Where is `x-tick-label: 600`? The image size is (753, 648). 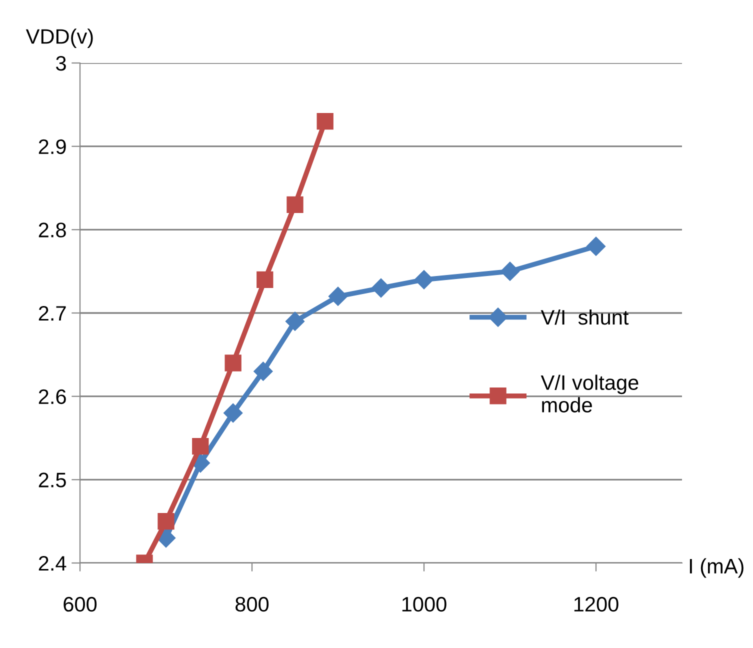 x-tick-label: 600 is located at coordinates (80, 604).